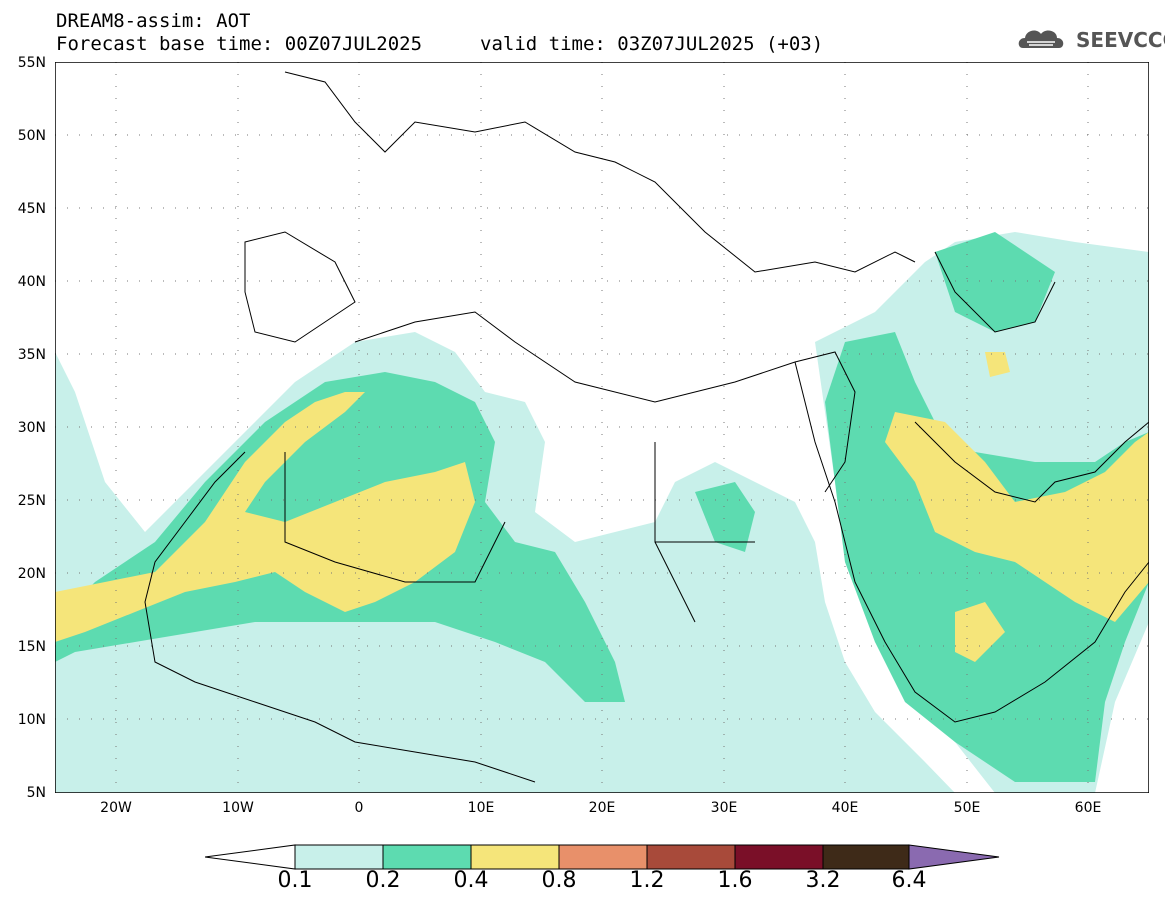 The width and height of the screenshot is (1165, 905). What do you see at coordinates (359, 808) in the screenshot?
I see `lon-label: 0` at bounding box center [359, 808].